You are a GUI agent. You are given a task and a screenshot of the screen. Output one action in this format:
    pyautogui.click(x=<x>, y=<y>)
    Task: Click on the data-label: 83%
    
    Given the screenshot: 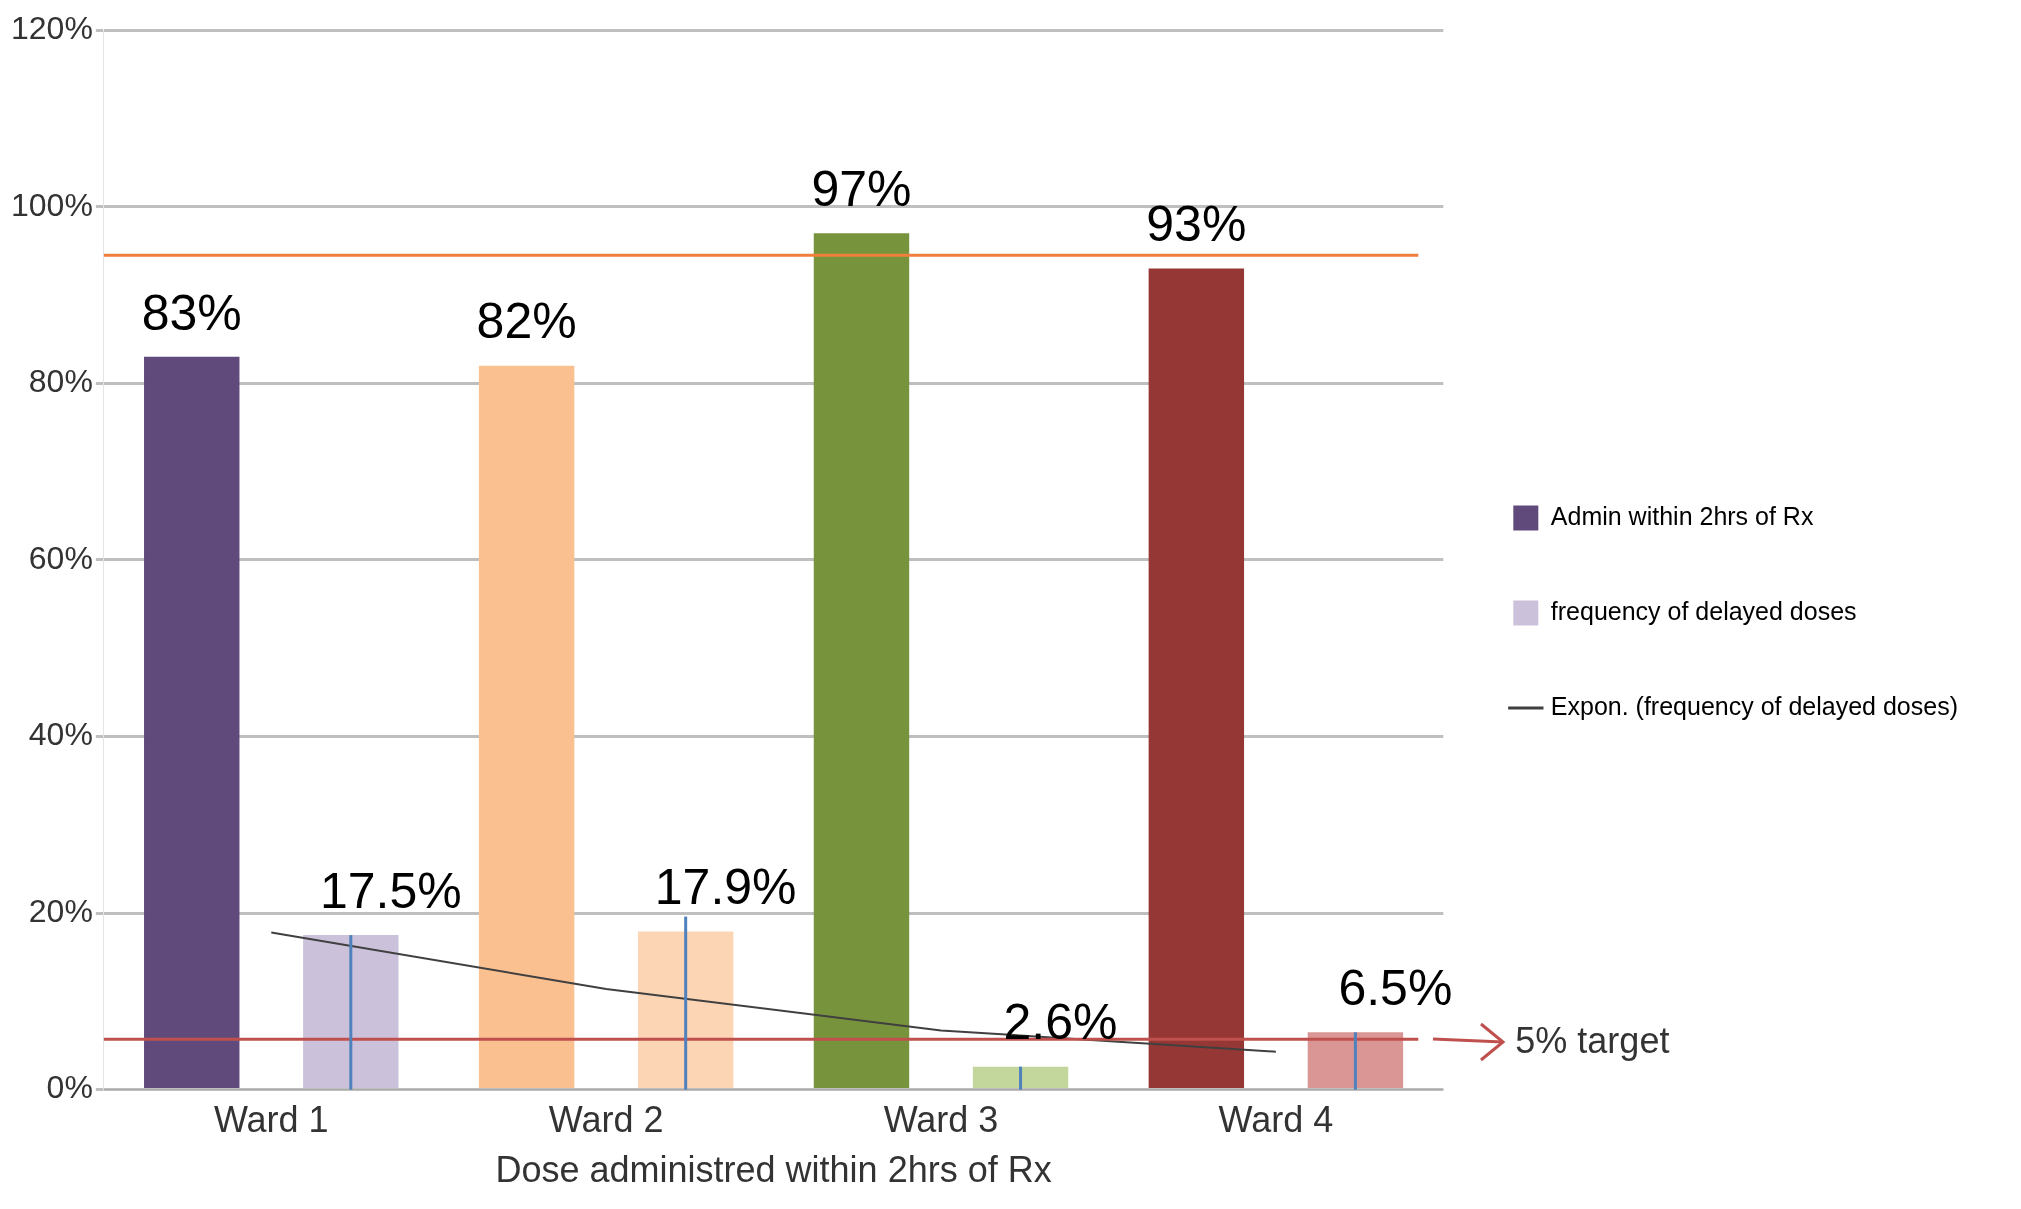 What is the action you would take?
    pyautogui.click(x=191, y=312)
    